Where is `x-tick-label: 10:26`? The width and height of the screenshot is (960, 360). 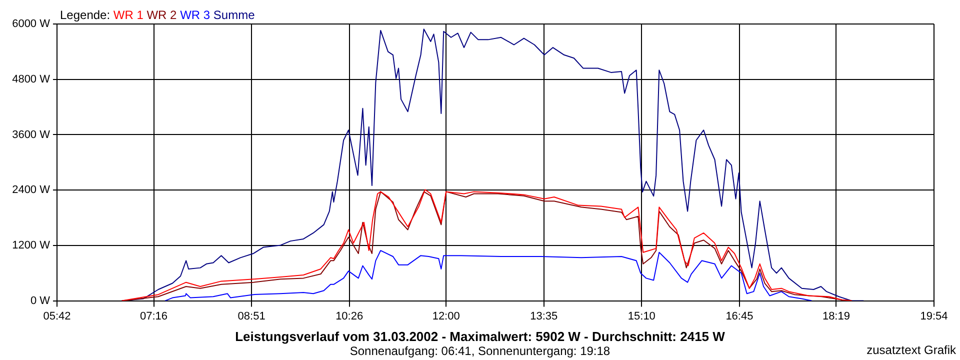
x-tick-label: 10:26 is located at coordinates (350, 316).